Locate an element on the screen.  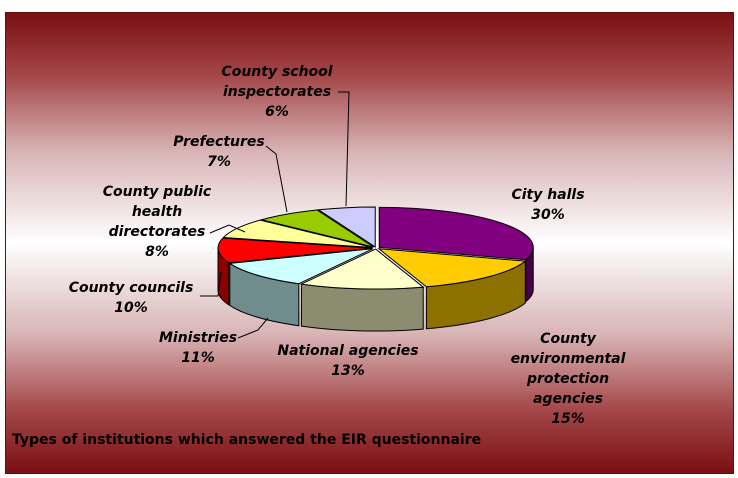
slice-side is located at coordinates (362, 307).